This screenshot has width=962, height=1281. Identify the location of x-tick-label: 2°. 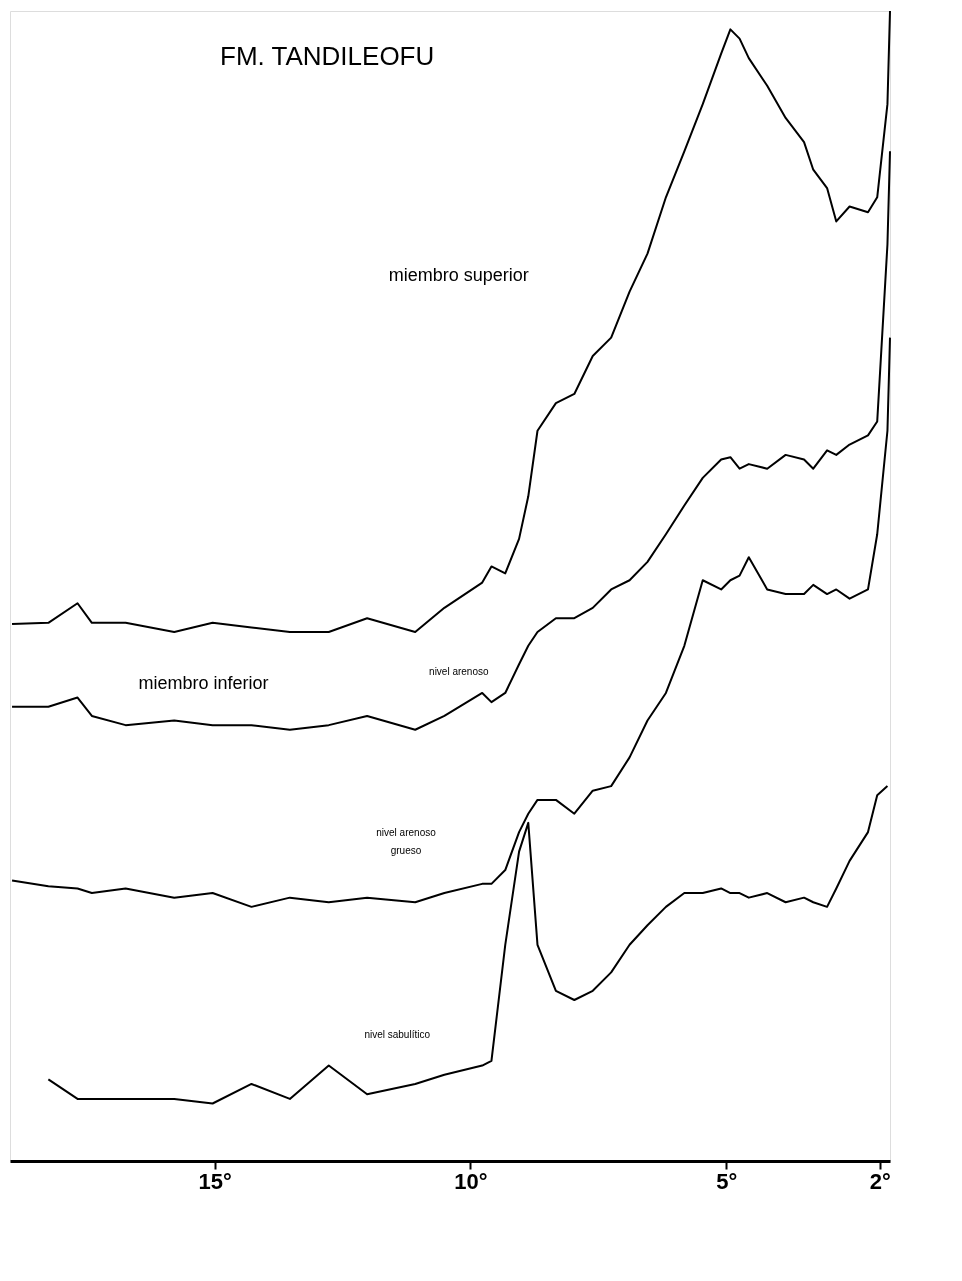
(880, 1181).